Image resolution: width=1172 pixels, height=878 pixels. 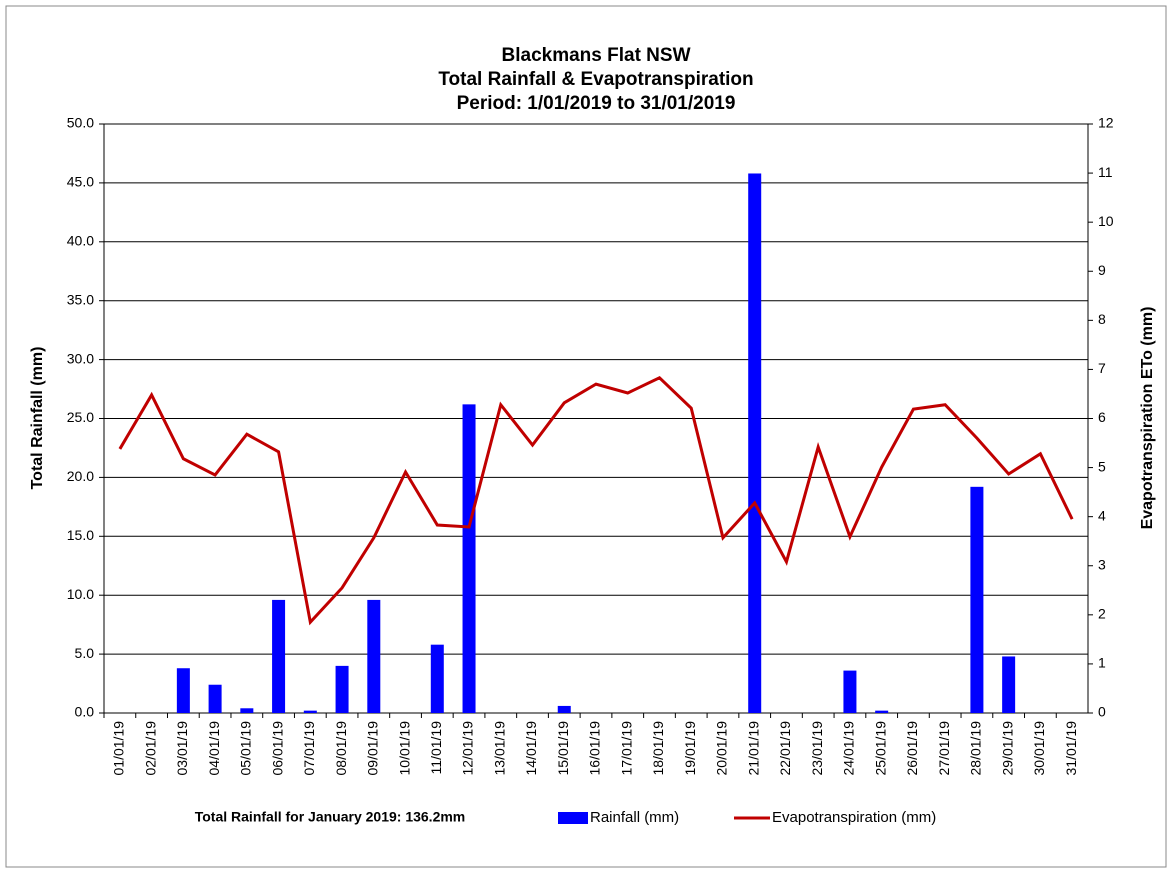 What do you see at coordinates (573, 818) in the screenshot?
I see `legend-swatch` at bounding box center [573, 818].